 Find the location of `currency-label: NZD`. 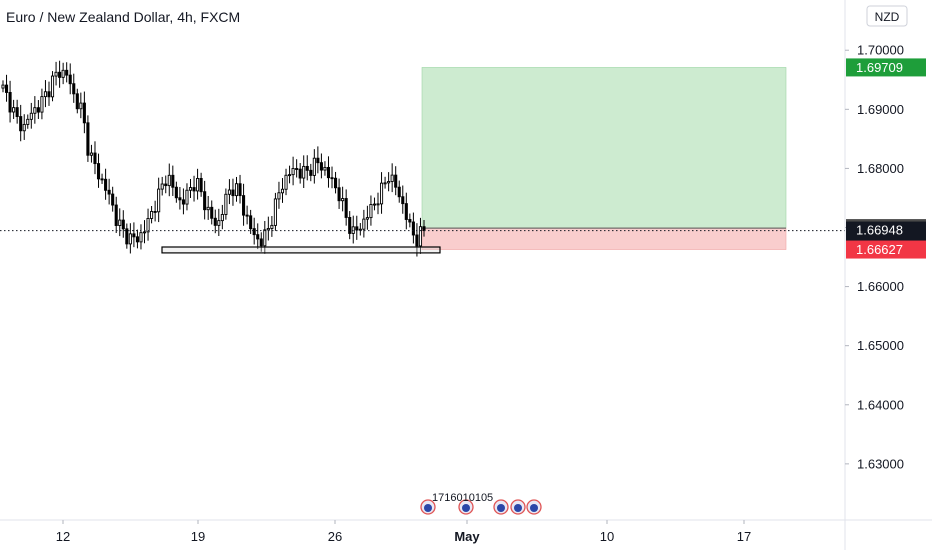

currency-label: NZD is located at coordinates (887, 17).